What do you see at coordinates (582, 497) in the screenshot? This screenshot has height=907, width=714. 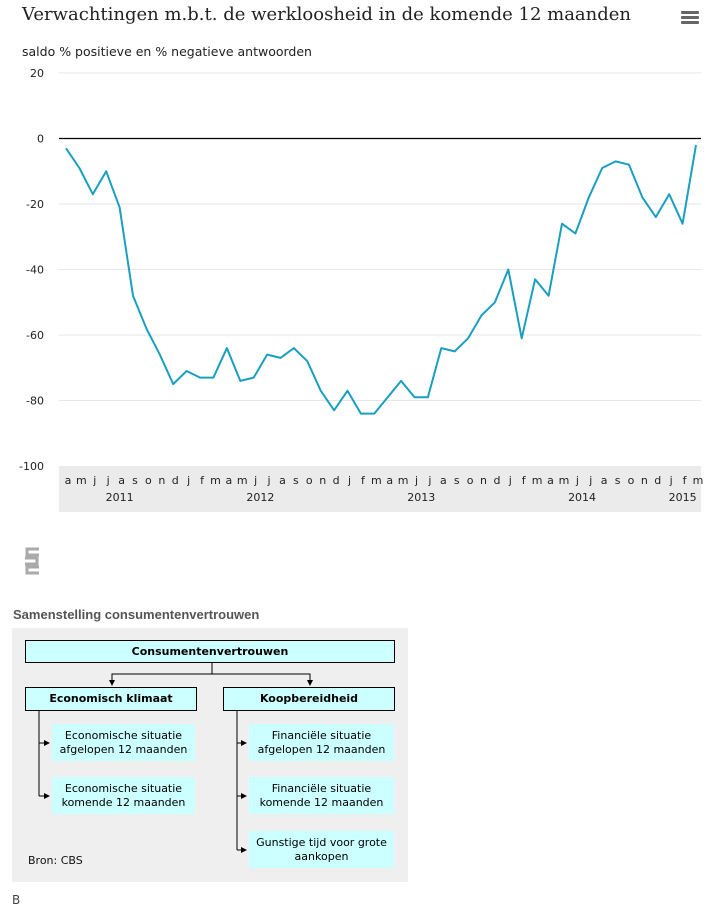 I see `x-year-label: 2014` at bounding box center [582, 497].